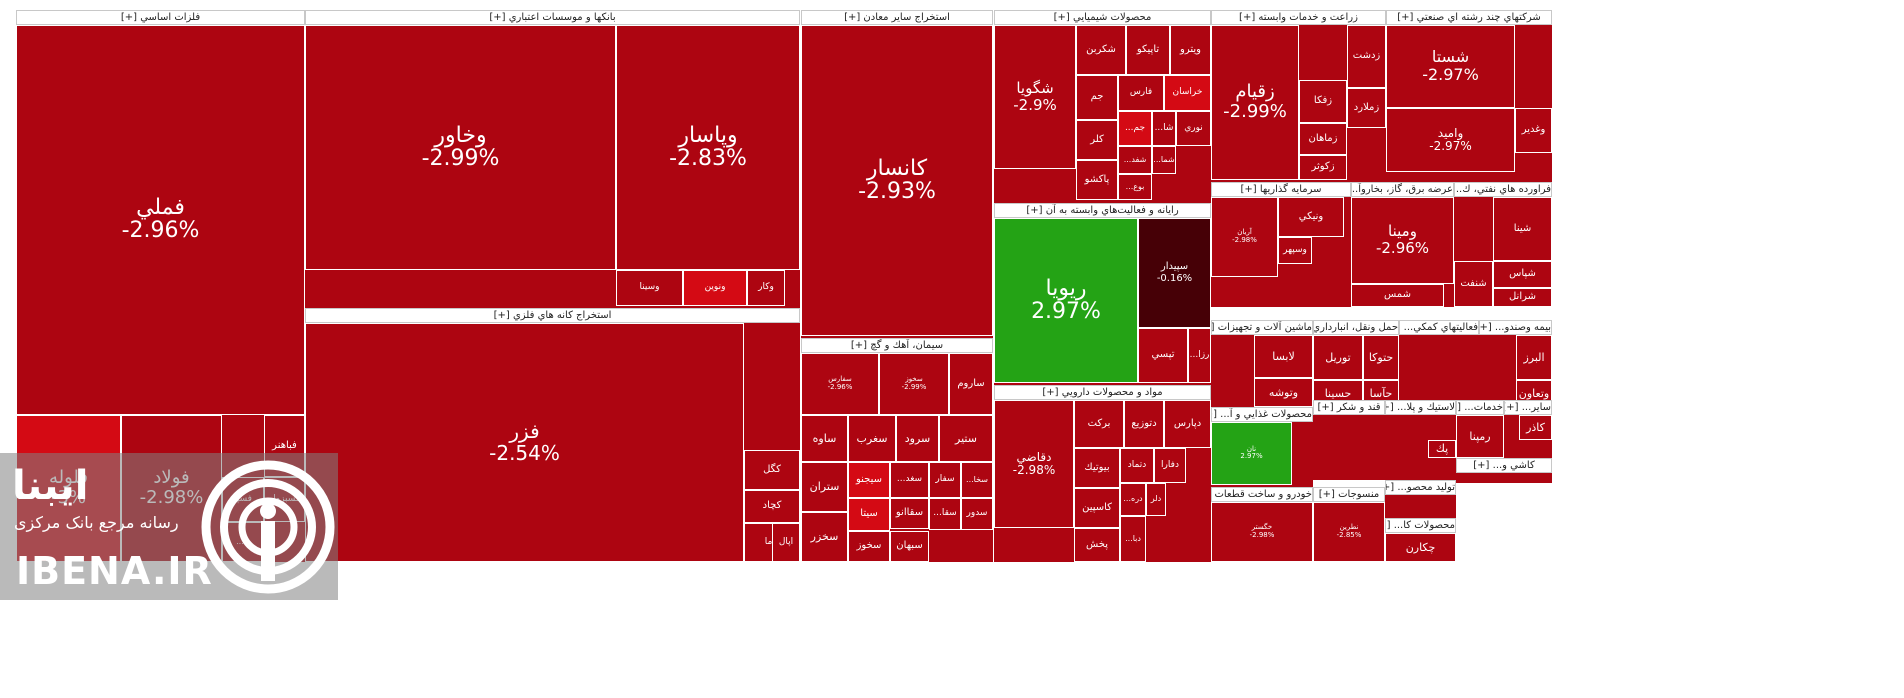 Image resolution: width=1904 pixels, height=698 pixels. Describe the element at coordinates (1251, 453) in the screenshot. I see `stock-tile: نان 2.97%` at that location.